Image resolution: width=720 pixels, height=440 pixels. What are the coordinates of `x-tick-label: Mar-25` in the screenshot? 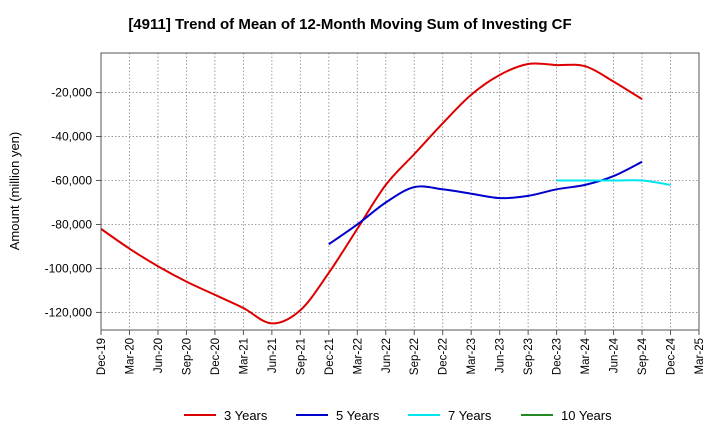 It's located at (700, 356).